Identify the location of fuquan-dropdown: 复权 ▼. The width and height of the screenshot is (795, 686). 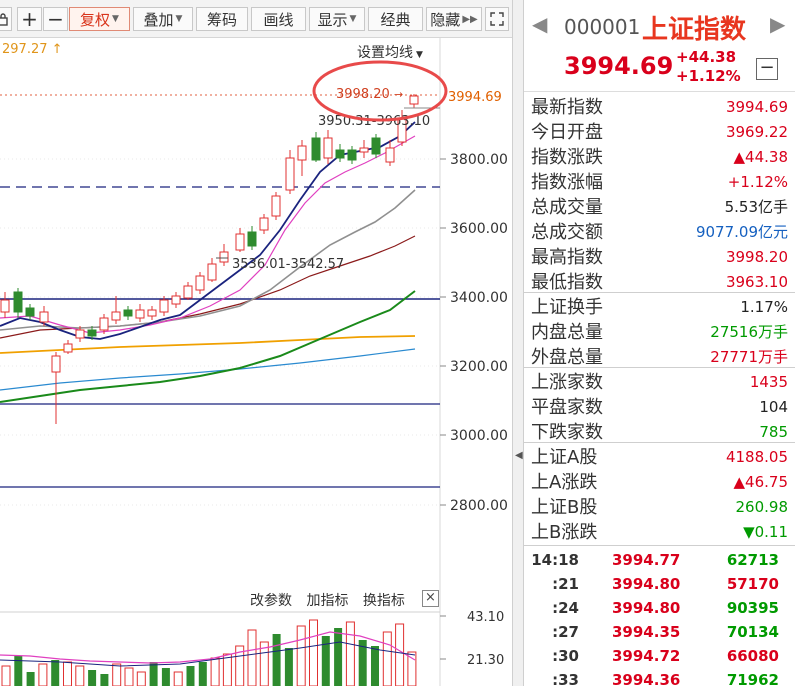
(99, 19).